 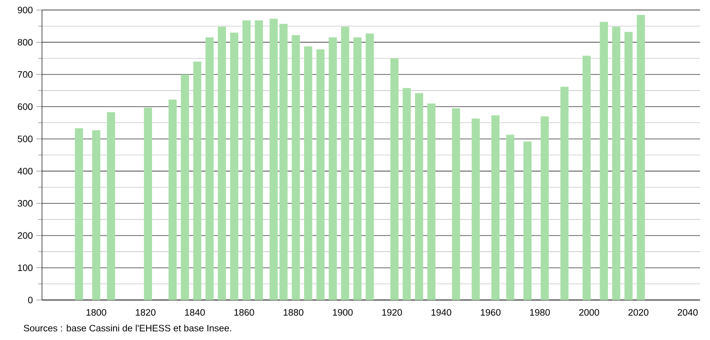 I want to click on source-note: Sources : base Cassini de l'EHESS et base Insee., so click(x=128, y=328).